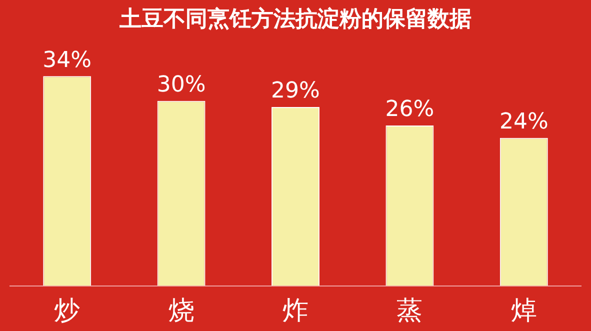 The image size is (591, 331). I want to click on data-label: 30%, so click(181, 85).